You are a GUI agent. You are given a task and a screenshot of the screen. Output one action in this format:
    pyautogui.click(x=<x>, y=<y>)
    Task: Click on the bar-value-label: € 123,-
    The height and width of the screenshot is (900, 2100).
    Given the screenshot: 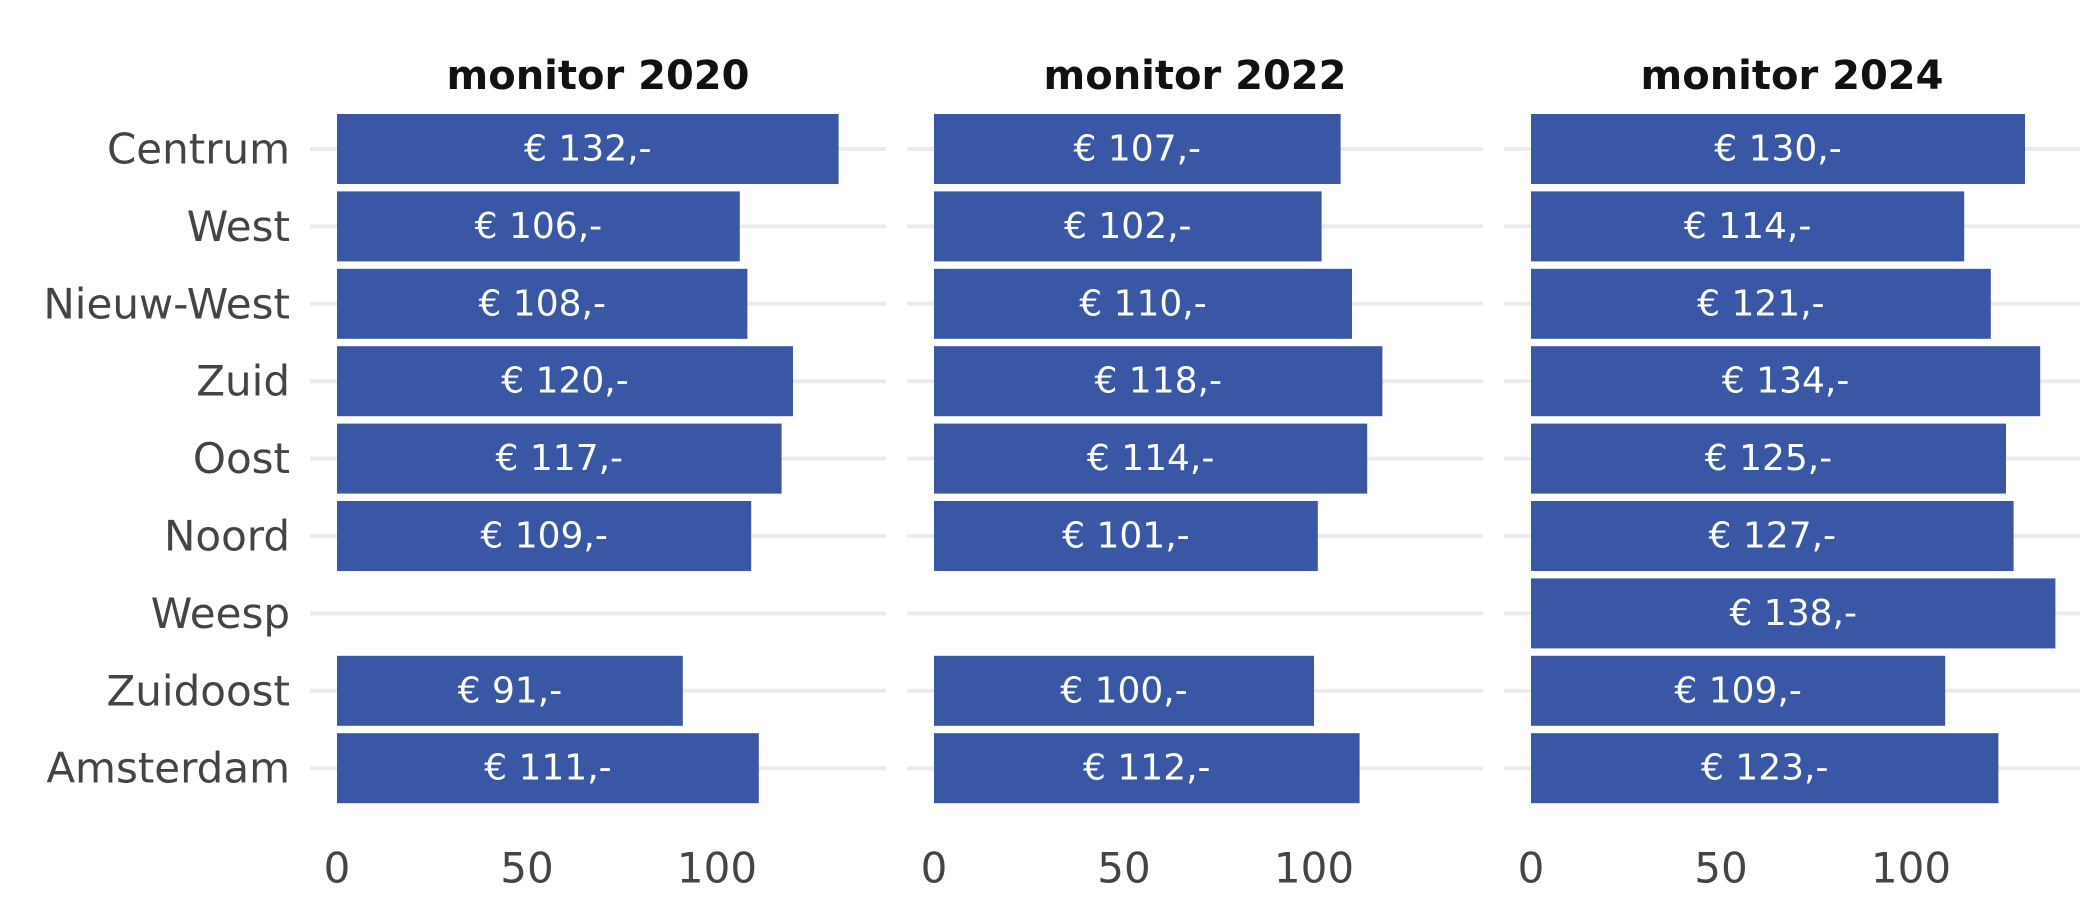 What is the action you would take?
    pyautogui.click(x=1765, y=768)
    